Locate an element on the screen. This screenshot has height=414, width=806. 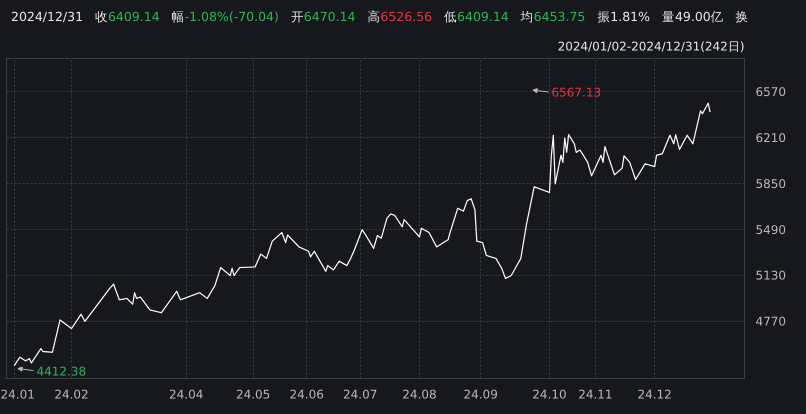
x-tick-label: 24.01 is located at coordinates (17, 395).